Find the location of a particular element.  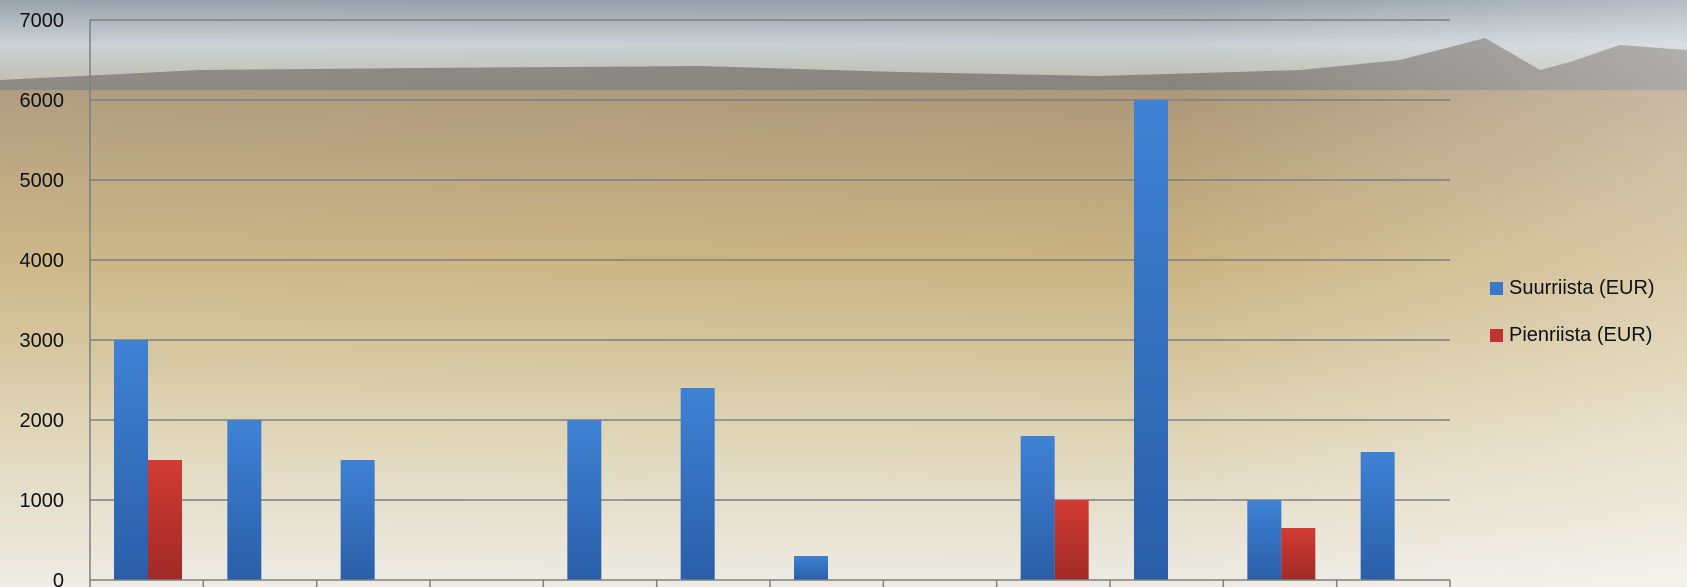

legend-item-pienriista: Pienriista (EUR) is located at coordinates (1572, 335).